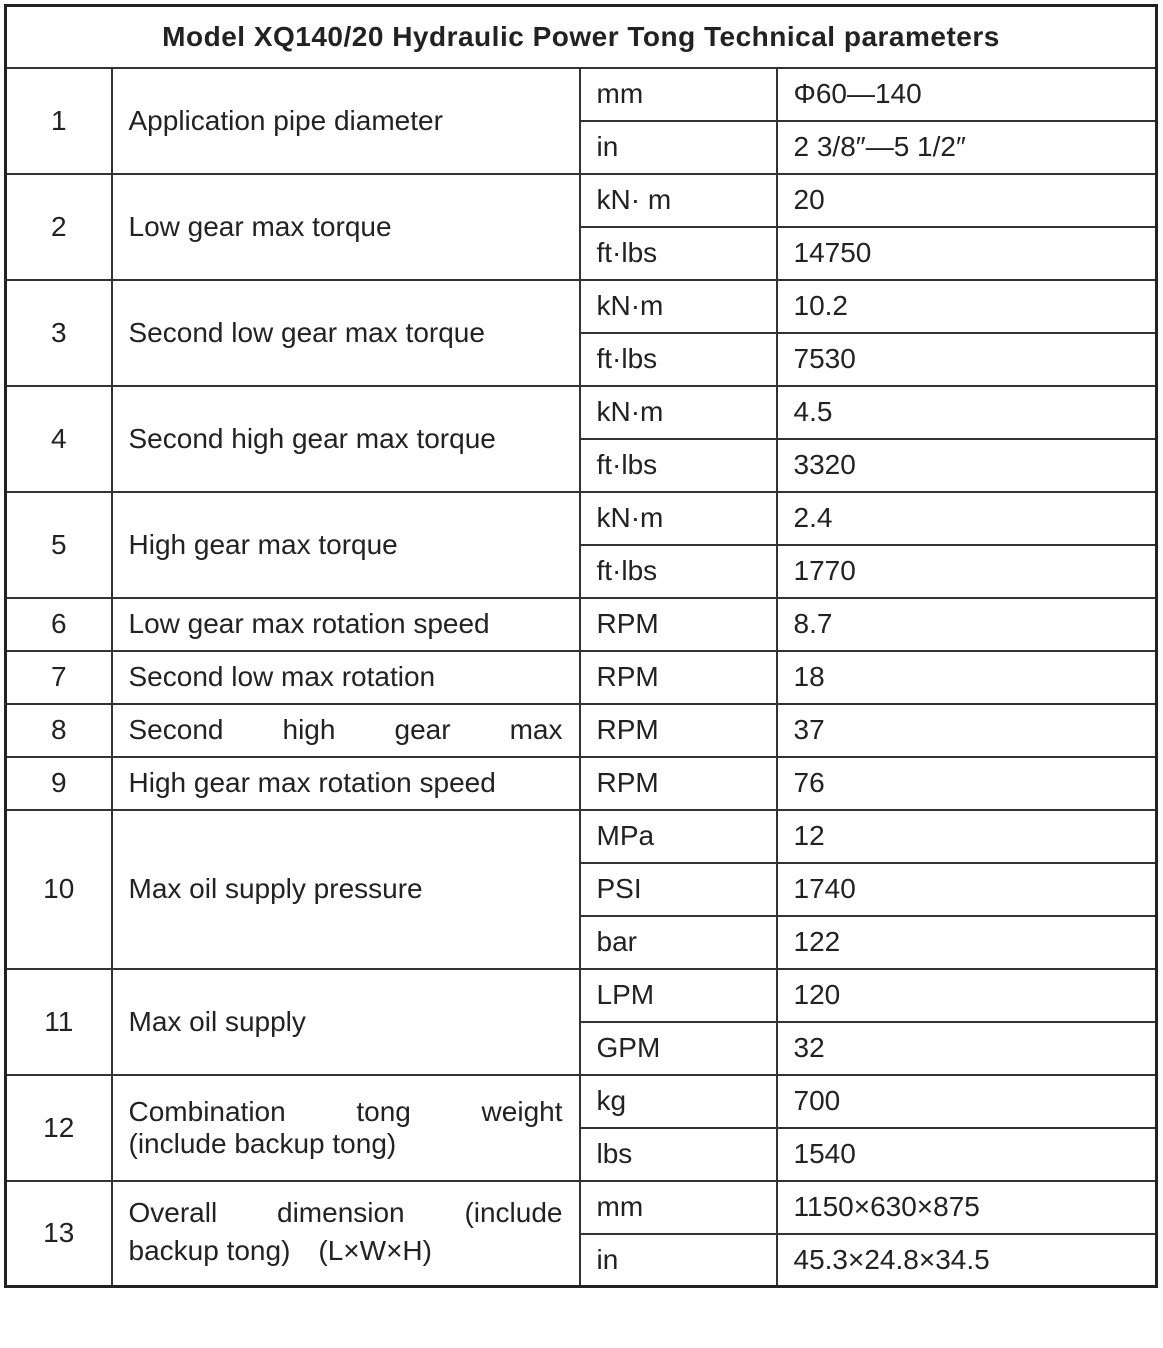 The image size is (1163, 1348). I want to click on table-row: GPM 32, so click(582, 1048).